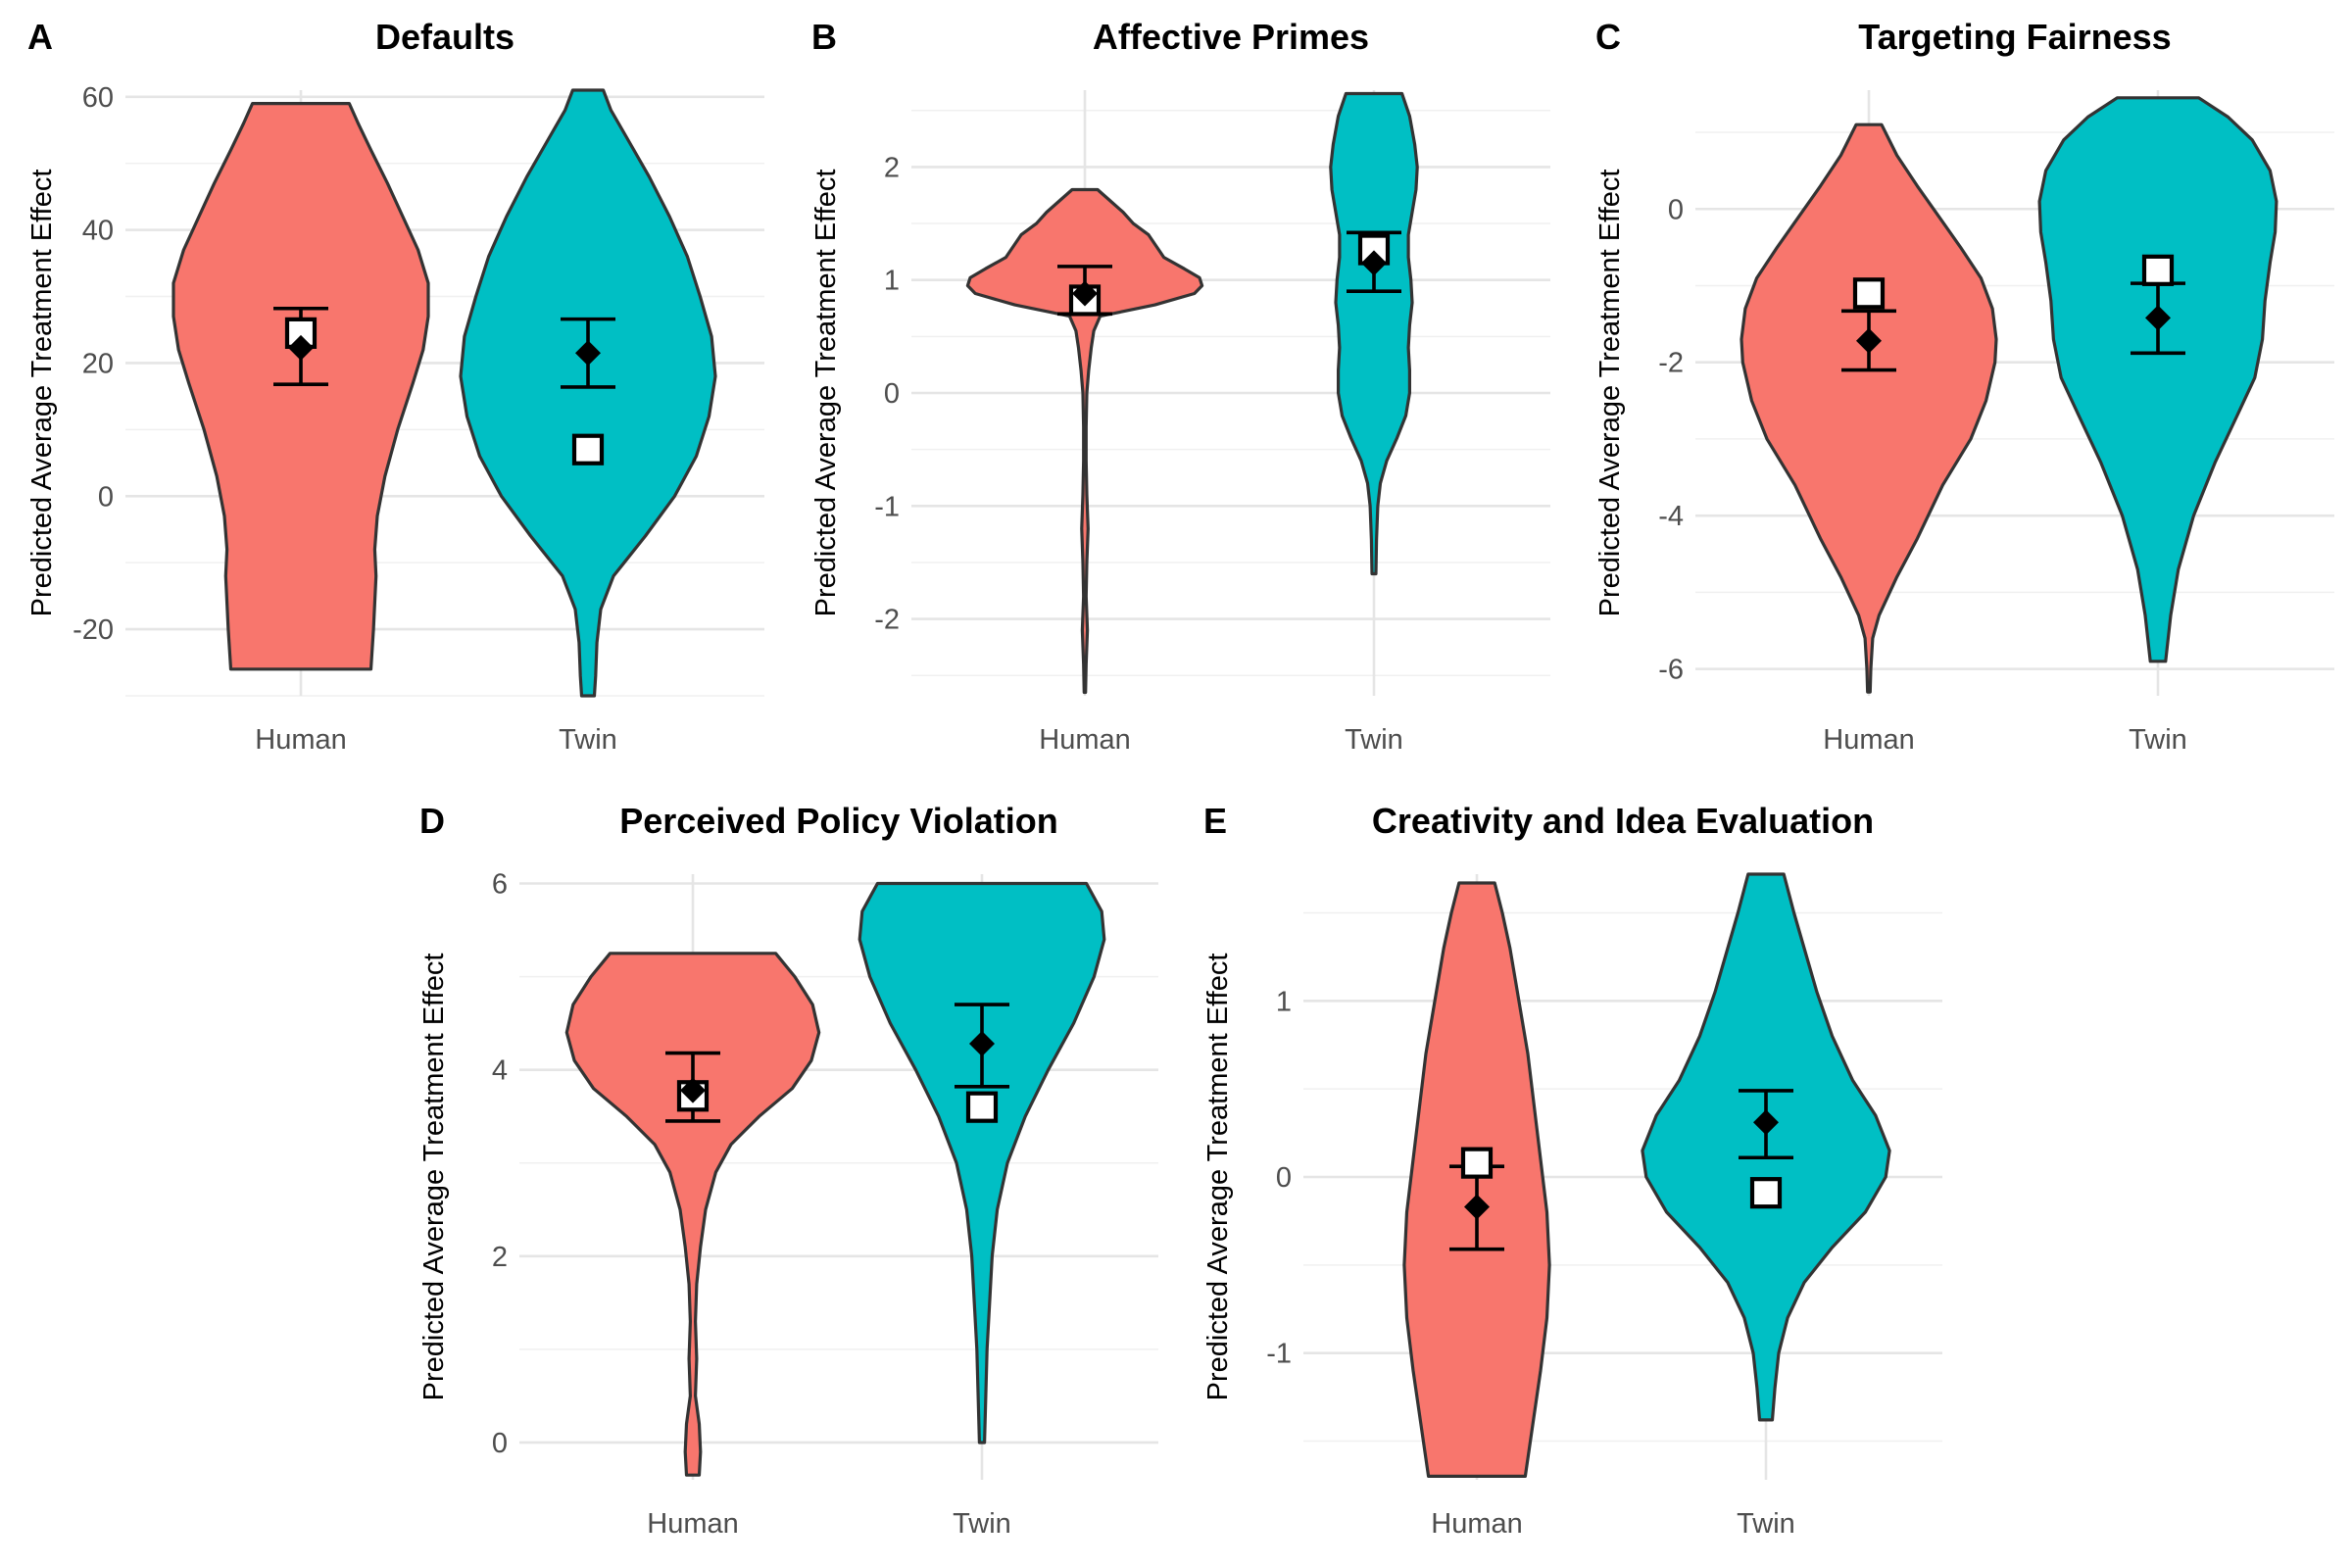  What do you see at coordinates (824, 37) in the screenshot?
I see `panel-tag: B` at bounding box center [824, 37].